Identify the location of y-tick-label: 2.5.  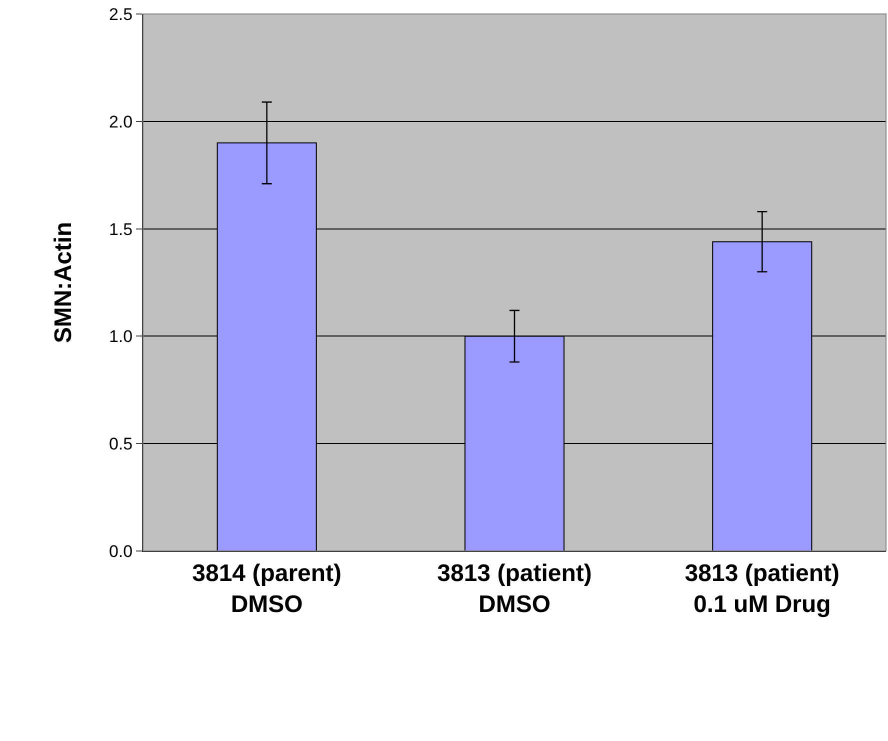
(120, 14).